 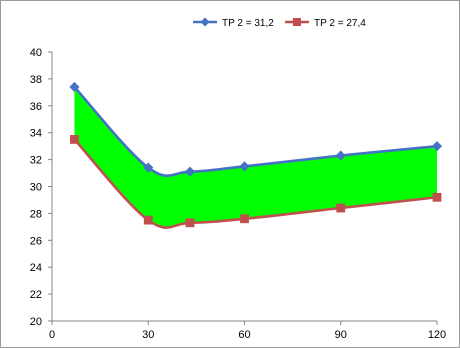 I want to click on legend-marker-square, so click(x=297, y=22).